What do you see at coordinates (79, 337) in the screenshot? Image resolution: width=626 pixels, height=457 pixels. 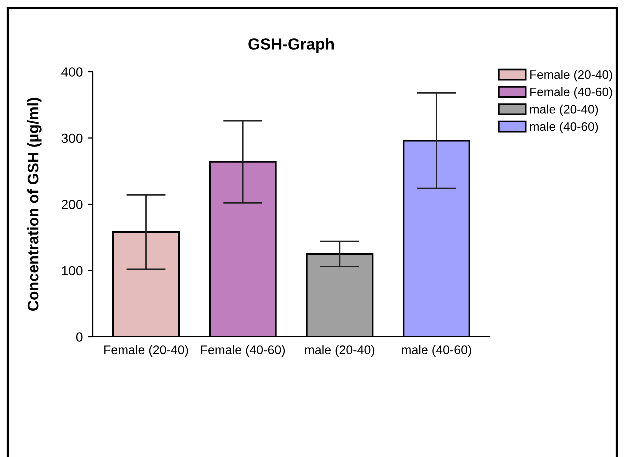 I see `y-tick-label: 0` at bounding box center [79, 337].